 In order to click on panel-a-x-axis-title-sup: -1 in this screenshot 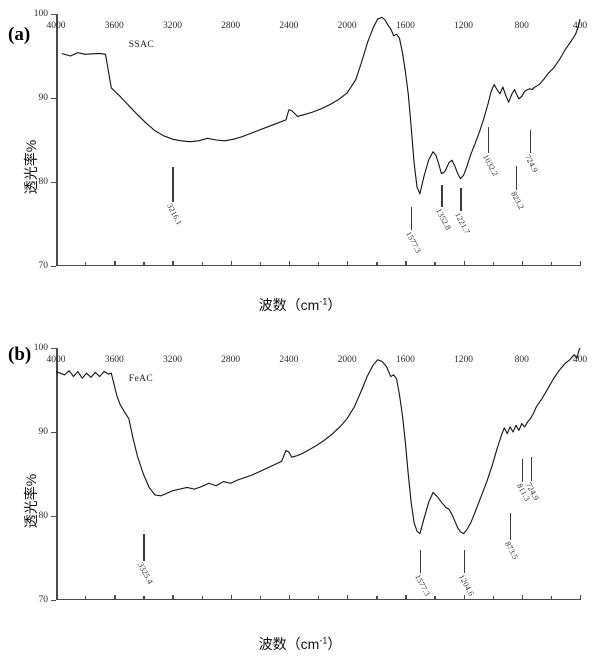, I will do `click(323, 301)`.